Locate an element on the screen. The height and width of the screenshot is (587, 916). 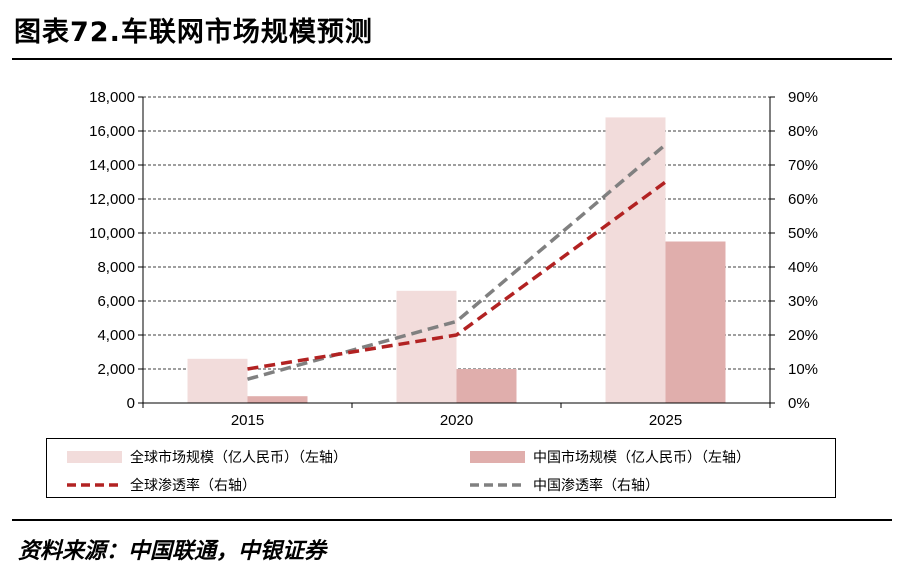
x-tick-label: 2025 is located at coordinates (665, 420).